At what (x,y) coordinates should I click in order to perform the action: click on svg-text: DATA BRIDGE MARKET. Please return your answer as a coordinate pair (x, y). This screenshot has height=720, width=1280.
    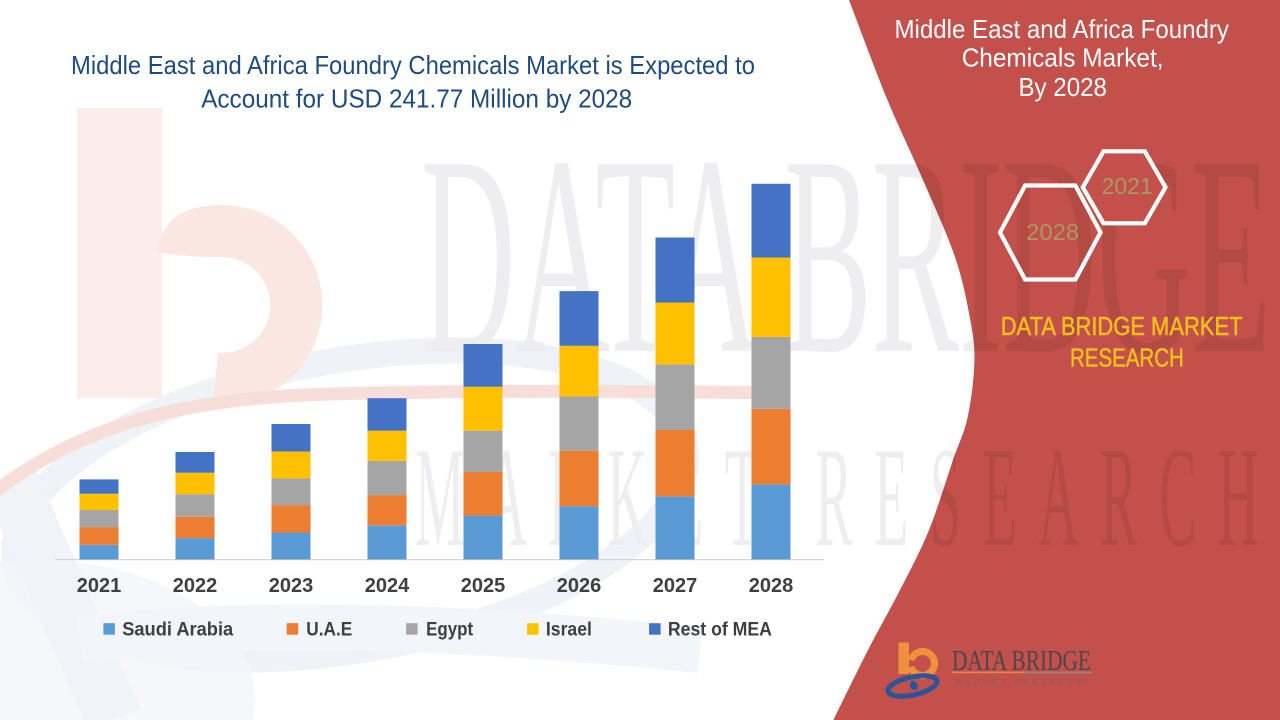
    Looking at the image, I should click on (1122, 326).